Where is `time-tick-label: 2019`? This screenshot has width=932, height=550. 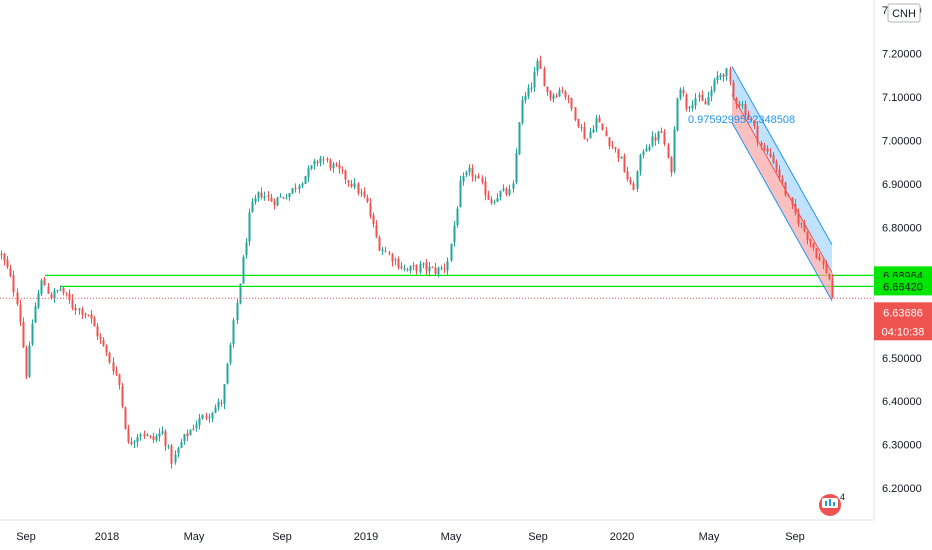
time-tick-label: 2019 is located at coordinates (366, 537).